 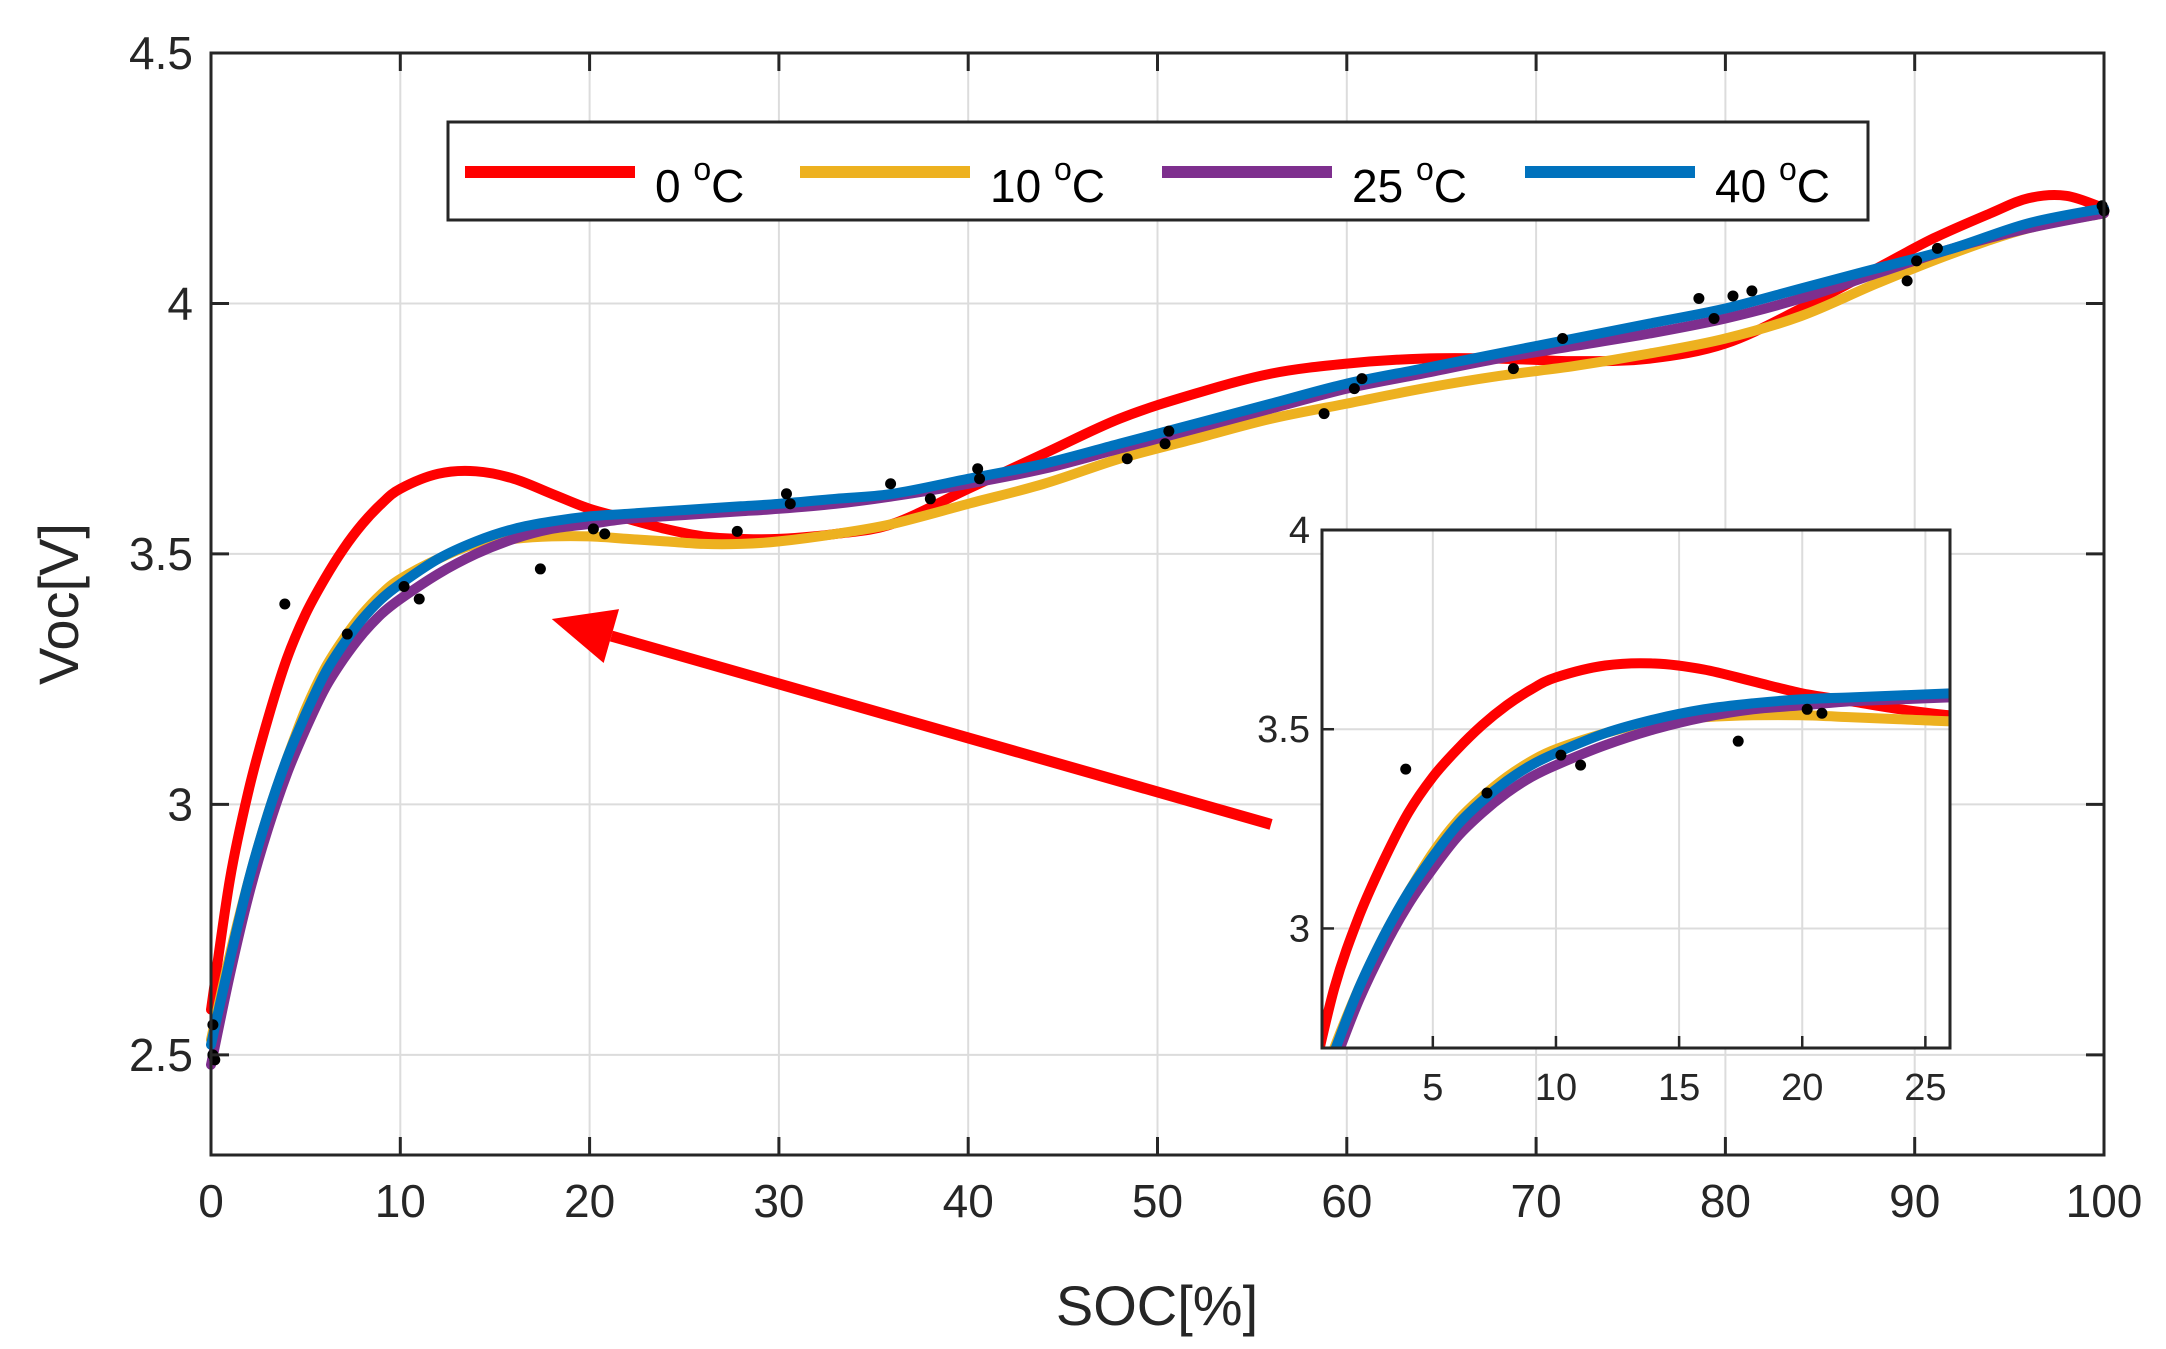 I want to click on inset-x-tick-label: 10, so click(x=1556, y=1088).